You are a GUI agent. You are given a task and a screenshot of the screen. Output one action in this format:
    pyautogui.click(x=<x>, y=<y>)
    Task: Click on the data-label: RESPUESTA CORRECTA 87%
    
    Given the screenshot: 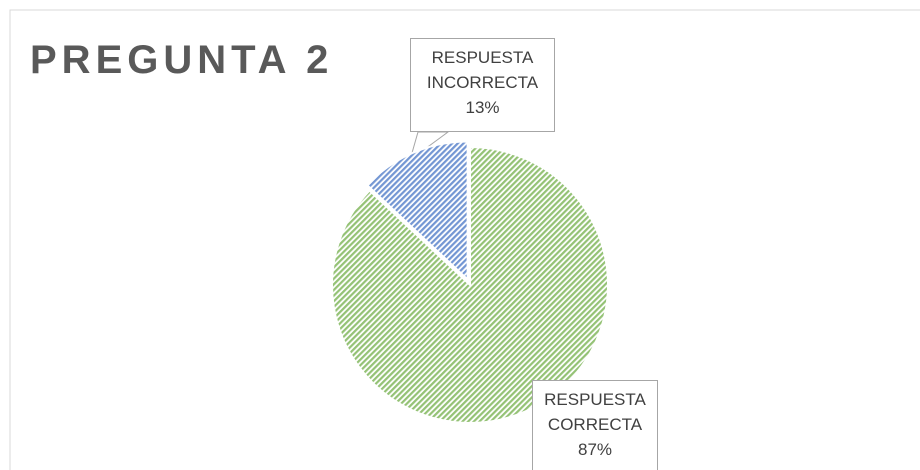 What is the action you would take?
    pyautogui.click(x=595, y=425)
    